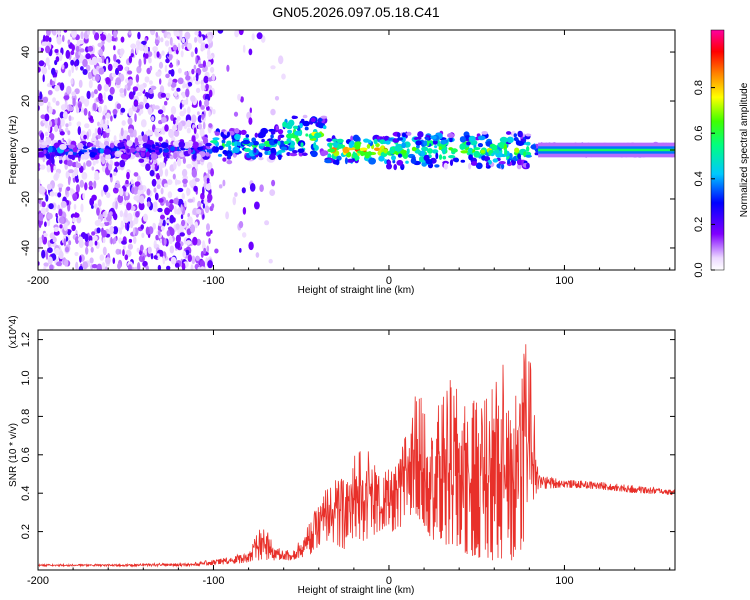  I want to click on colorbar-tick-label: 0.0, so click(699, 269).